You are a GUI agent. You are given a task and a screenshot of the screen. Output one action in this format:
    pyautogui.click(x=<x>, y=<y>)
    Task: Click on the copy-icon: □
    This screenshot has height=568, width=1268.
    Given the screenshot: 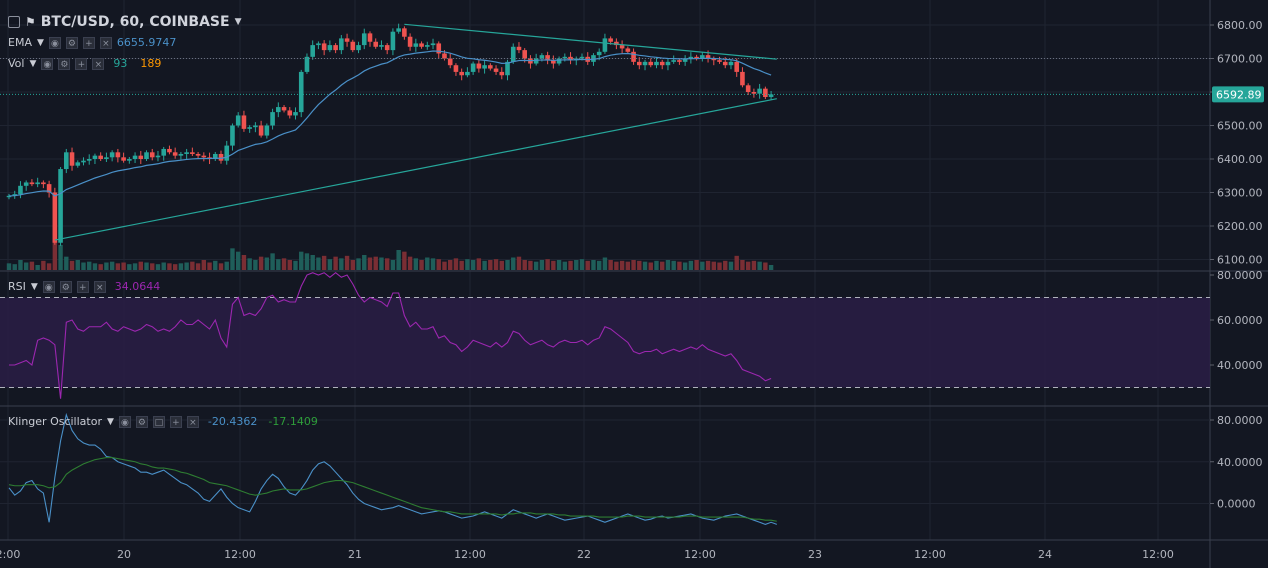 What is the action you would take?
    pyautogui.click(x=158, y=421)
    